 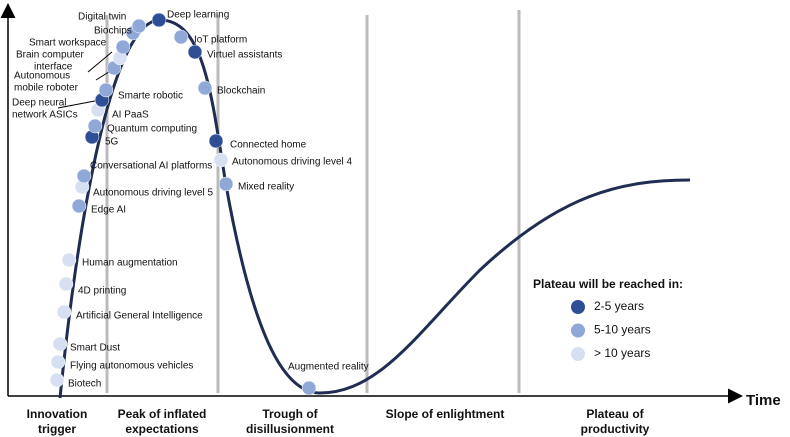 What do you see at coordinates (130, 263) in the screenshot?
I see `tech-label: Human augmentation` at bounding box center [130, 263].